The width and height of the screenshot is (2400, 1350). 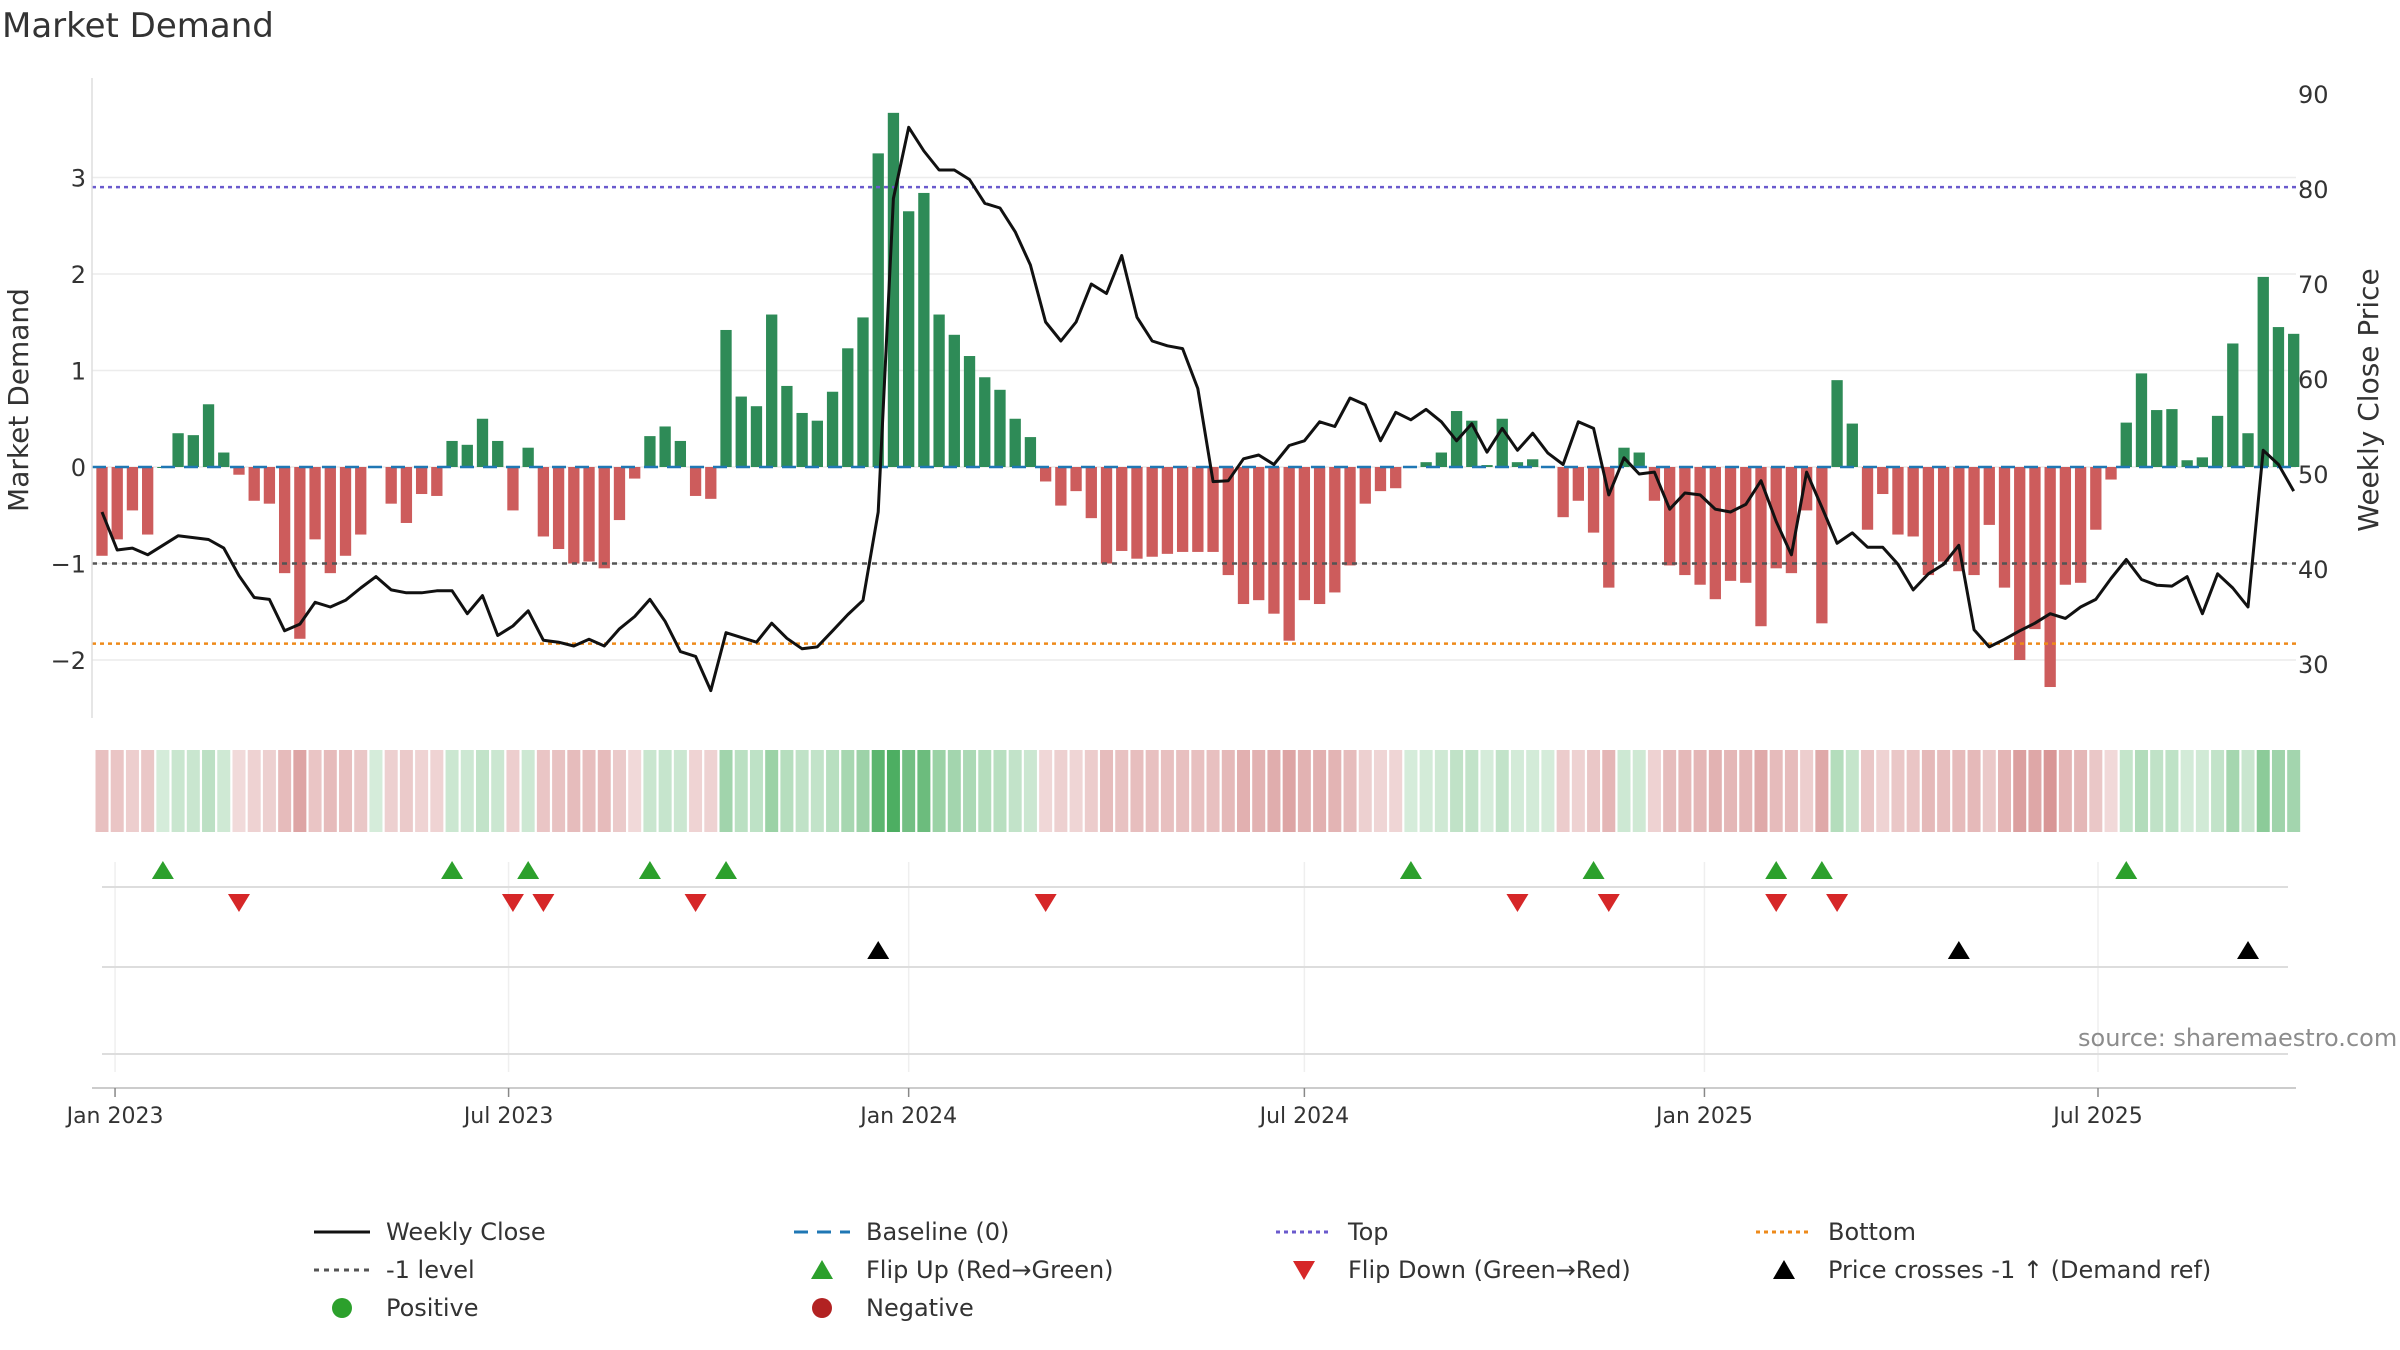 I want to click on legend-minus-one: -1 level, so click(x=392, y=1270).